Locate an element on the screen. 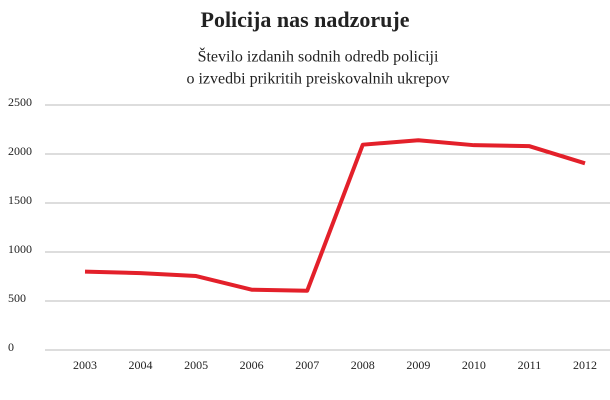 The height and width of the screenshot is (400, 610). x-tick-label: 2012 is located at coordinates (585, 365).